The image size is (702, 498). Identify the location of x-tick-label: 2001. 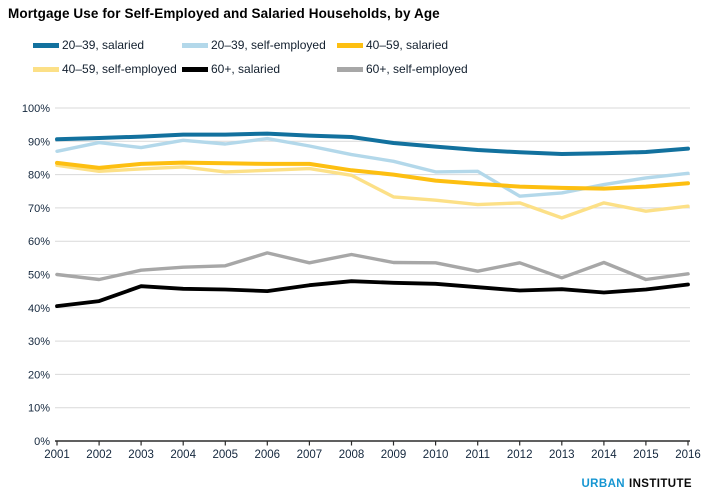
(57, 455).